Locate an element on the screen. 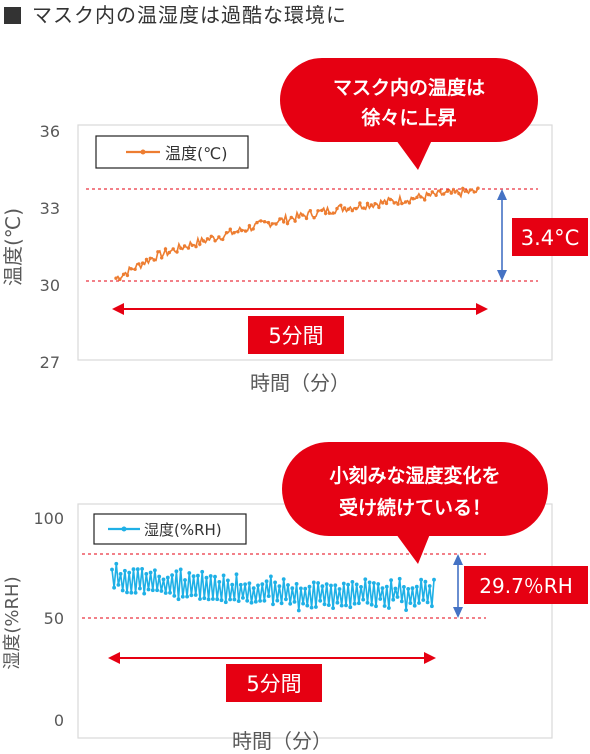 The width and height of the screenshot is (590, 754). delta-arrow is located at coordinates (502, 235).